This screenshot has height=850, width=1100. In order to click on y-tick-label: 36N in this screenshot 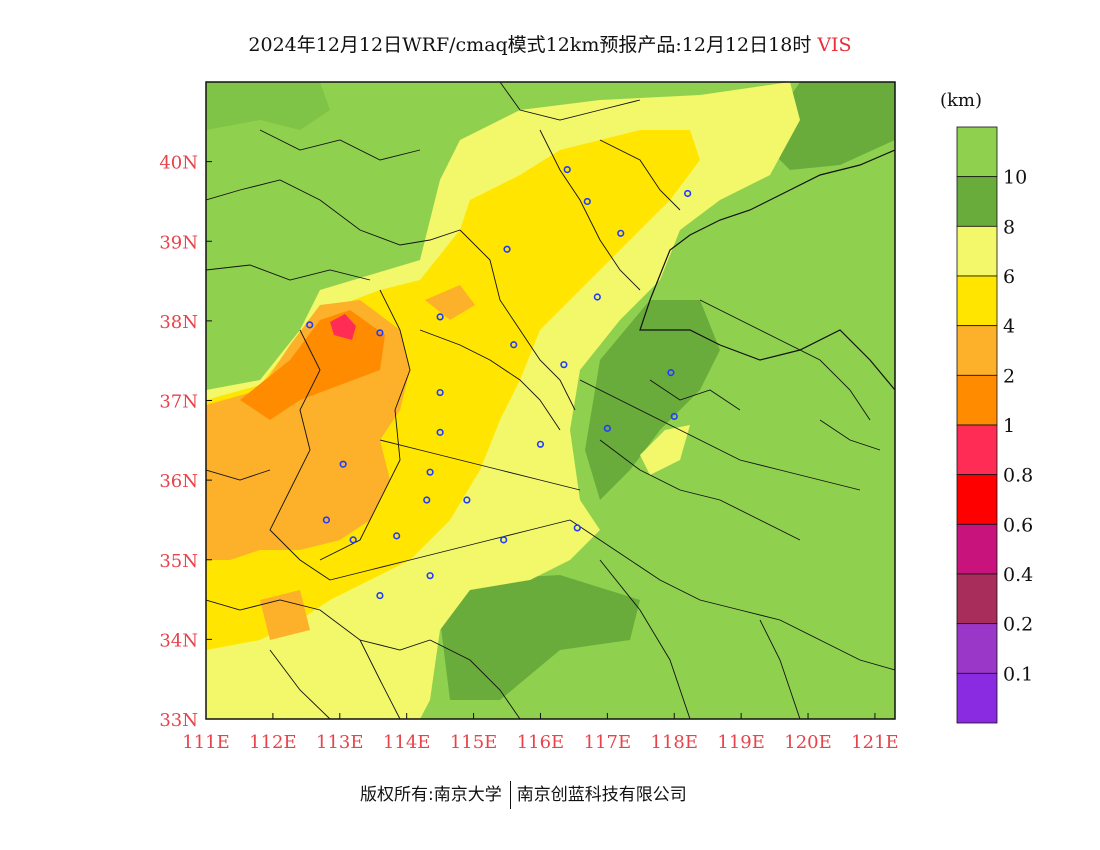, I will do `click(178, 481)`.